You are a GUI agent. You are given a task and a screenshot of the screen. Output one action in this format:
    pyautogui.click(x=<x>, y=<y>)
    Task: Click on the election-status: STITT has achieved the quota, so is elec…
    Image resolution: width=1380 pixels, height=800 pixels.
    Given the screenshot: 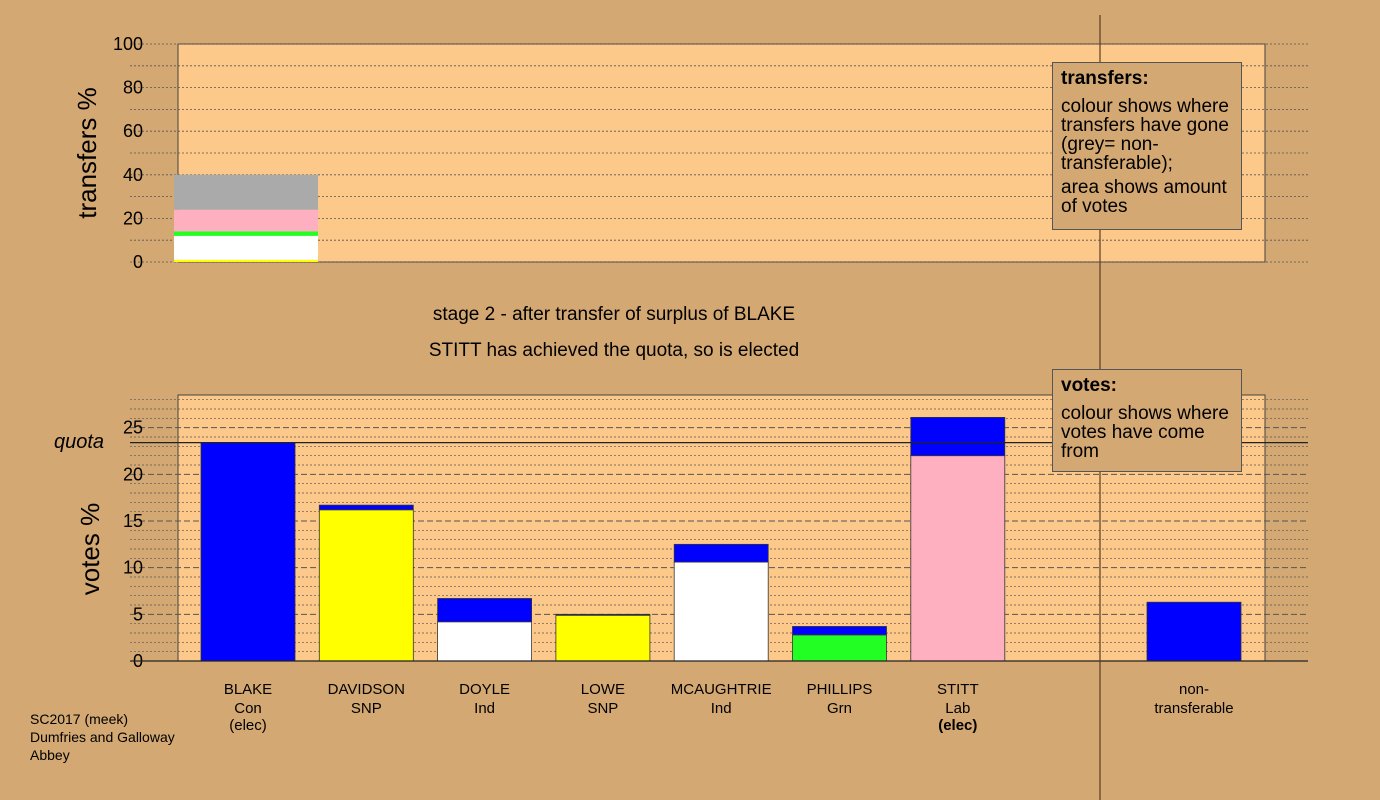 What is the action you would take?
    pyautogui.click(x=614, y=350)
    